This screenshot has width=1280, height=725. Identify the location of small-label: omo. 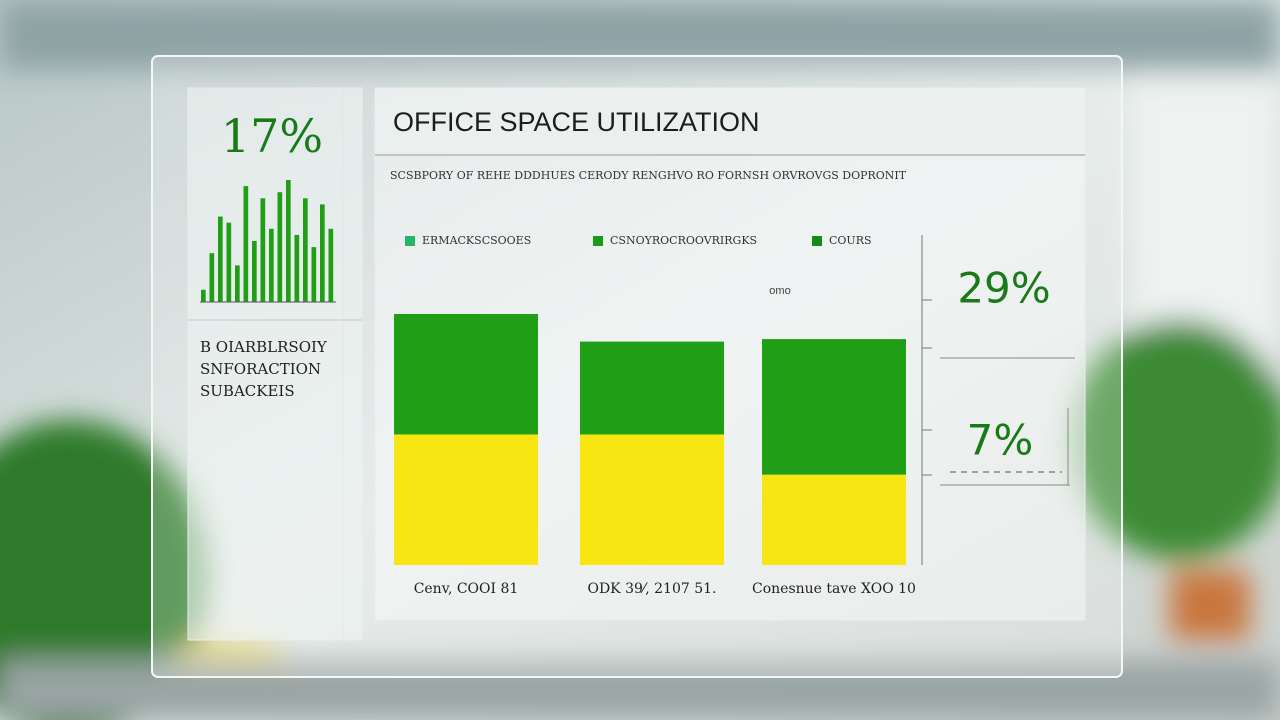
(779, 291).